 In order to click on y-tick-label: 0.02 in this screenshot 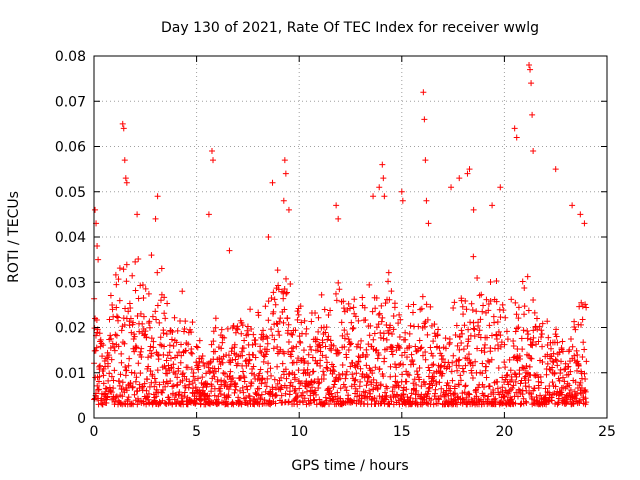, I will do `click(70, 329)`.